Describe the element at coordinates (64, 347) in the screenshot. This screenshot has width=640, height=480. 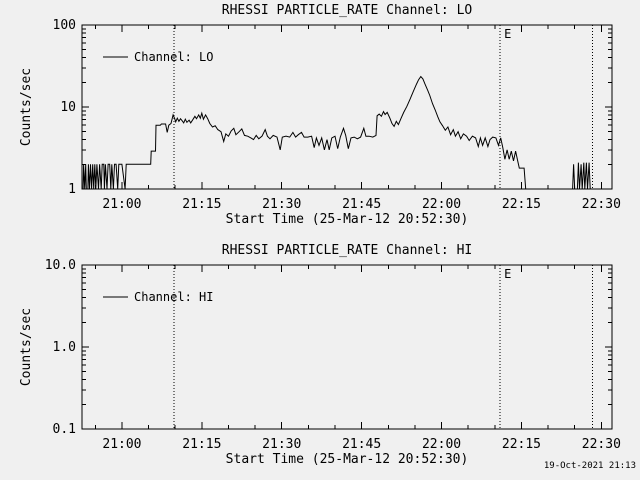
I see `y-tick-label: 1.0` at that location.